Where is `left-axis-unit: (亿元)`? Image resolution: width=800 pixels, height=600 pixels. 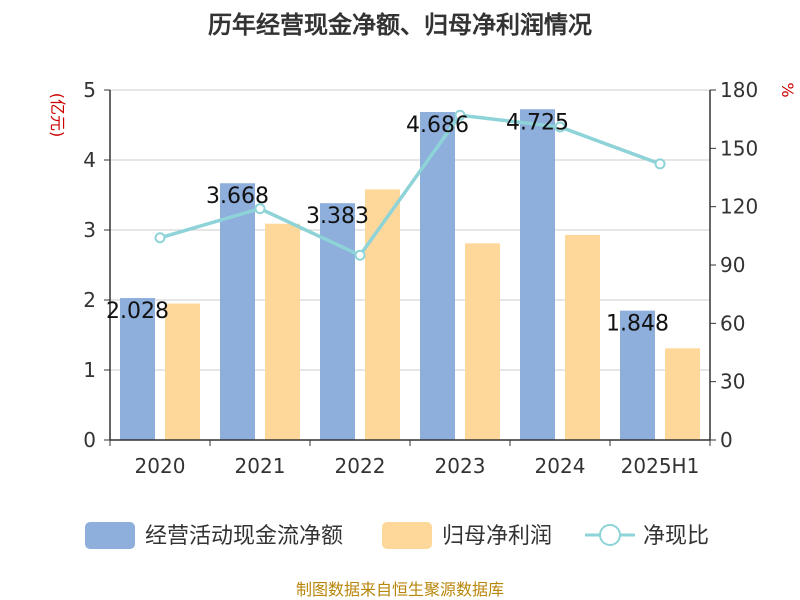
left-axis-unit: (亿元) is located at coordinates (57, 115).